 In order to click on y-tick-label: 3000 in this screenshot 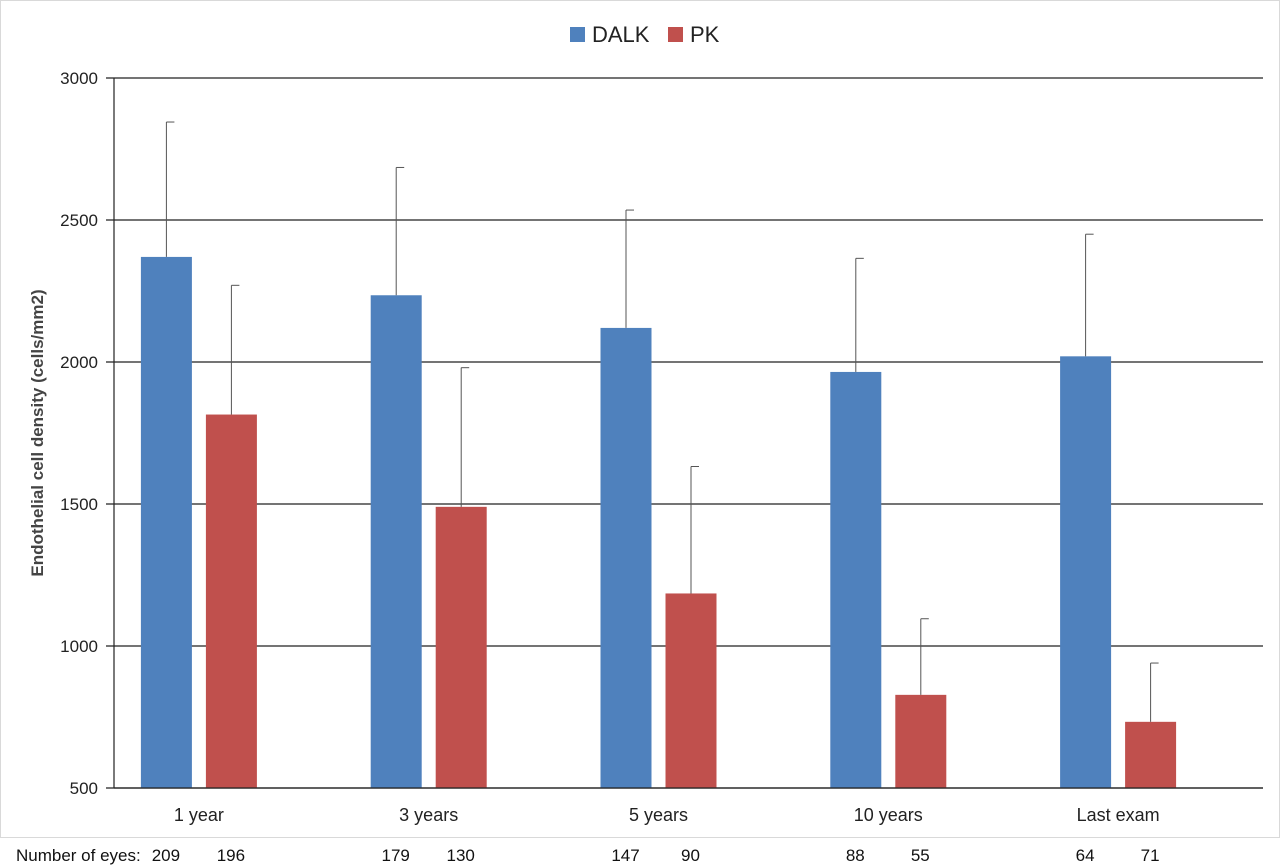, I will do `click(79, 78)`.